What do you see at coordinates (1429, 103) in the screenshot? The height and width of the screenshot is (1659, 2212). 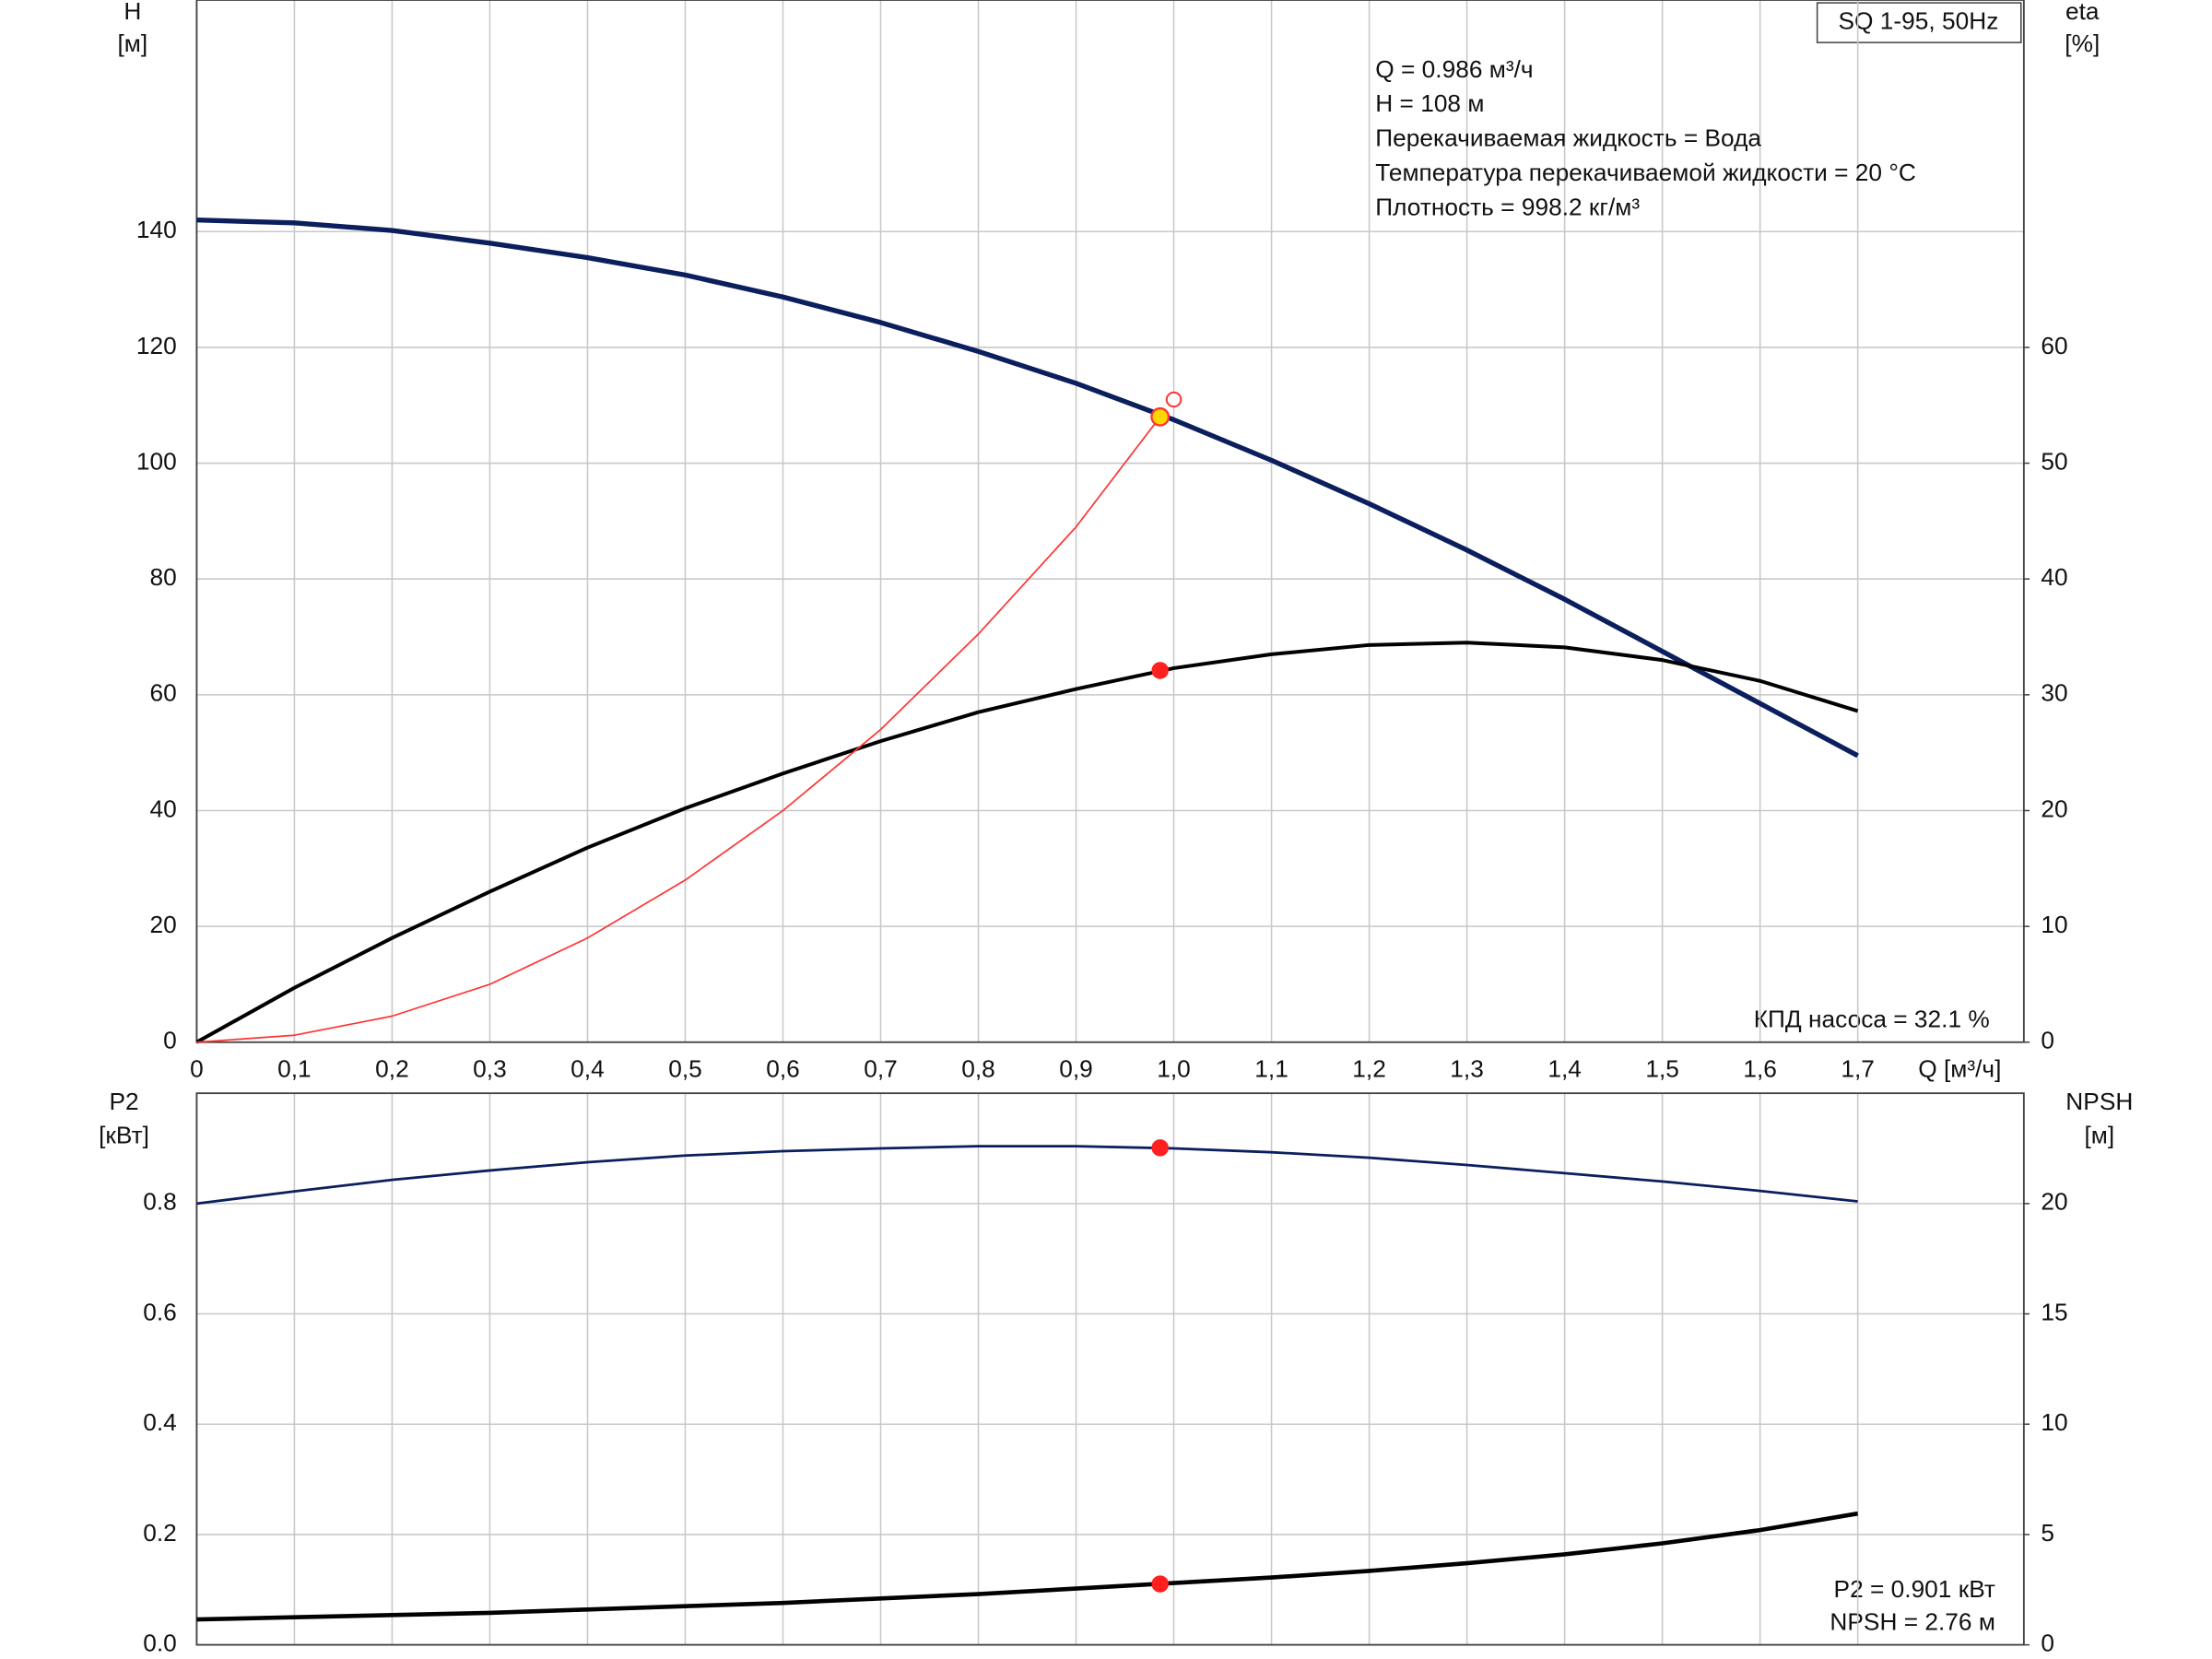 I see `info-line: H = 108 м` at bounding box center [1429, 103].